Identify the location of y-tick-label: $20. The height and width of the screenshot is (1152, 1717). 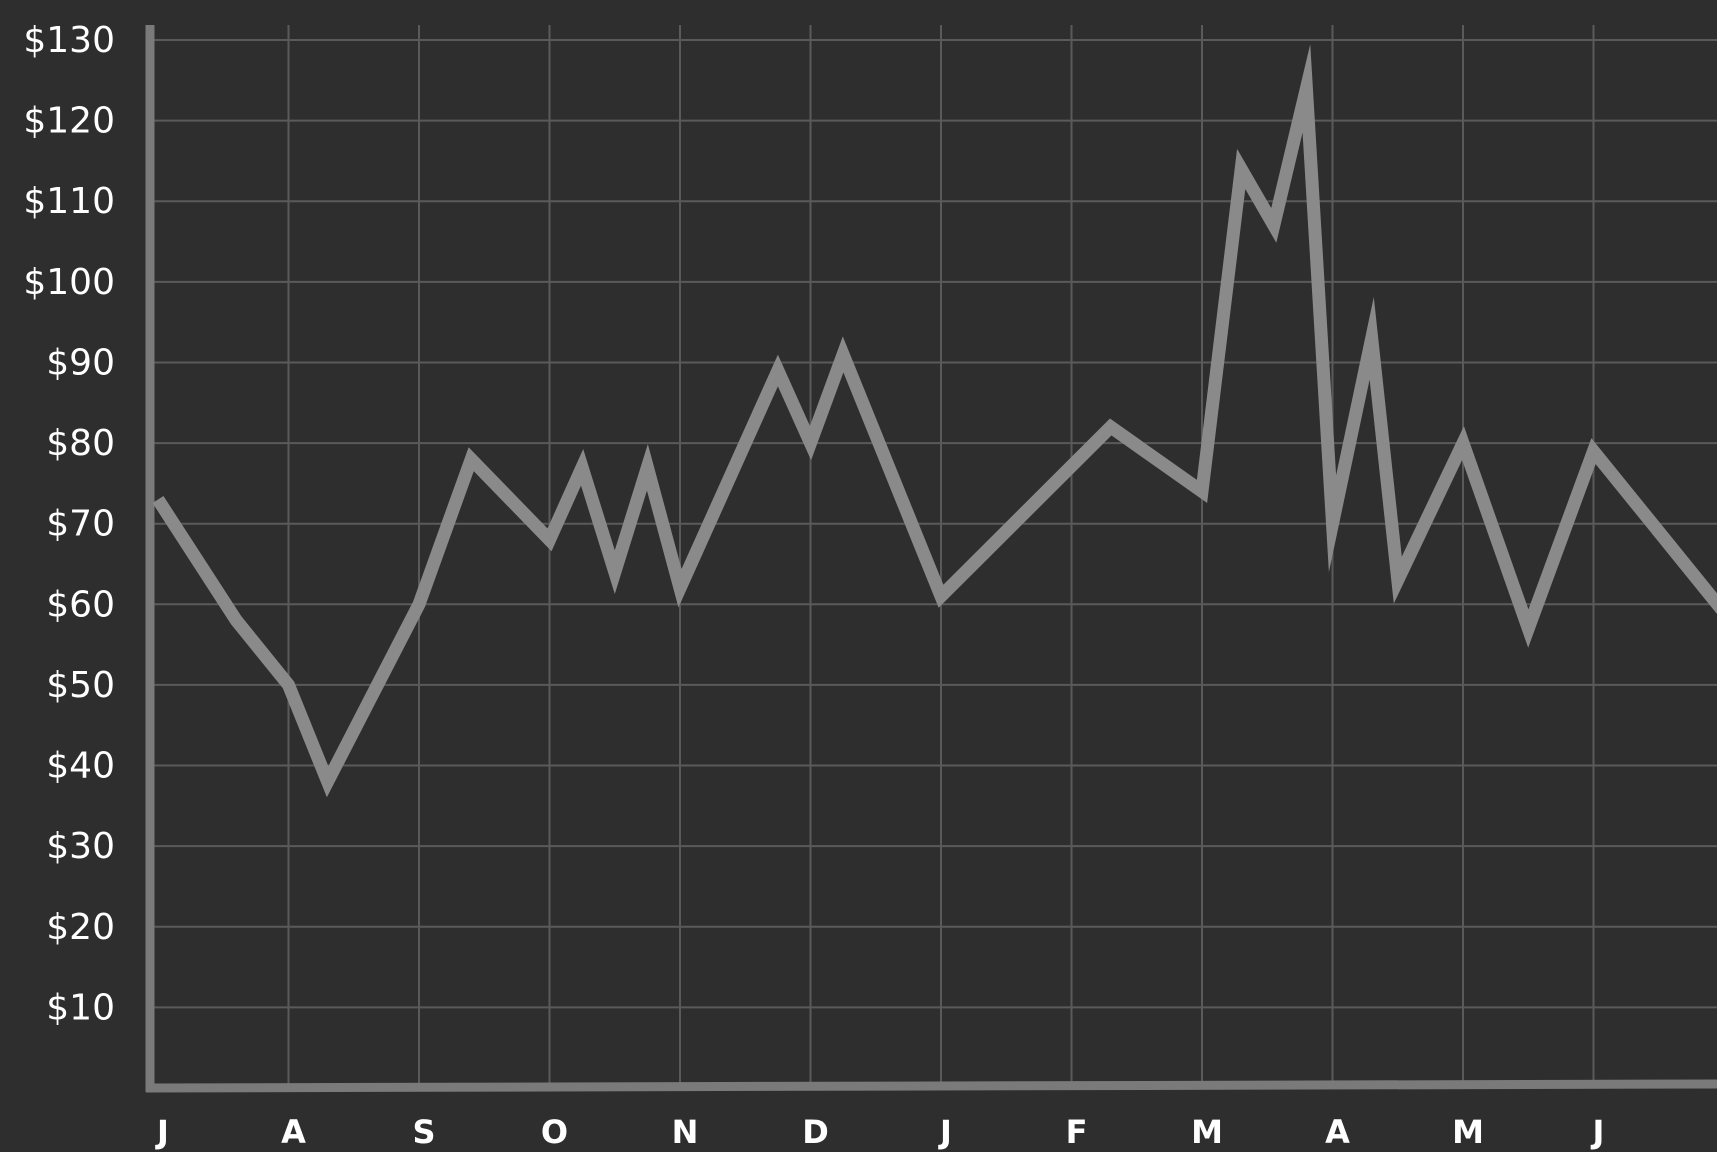
(80, 927).